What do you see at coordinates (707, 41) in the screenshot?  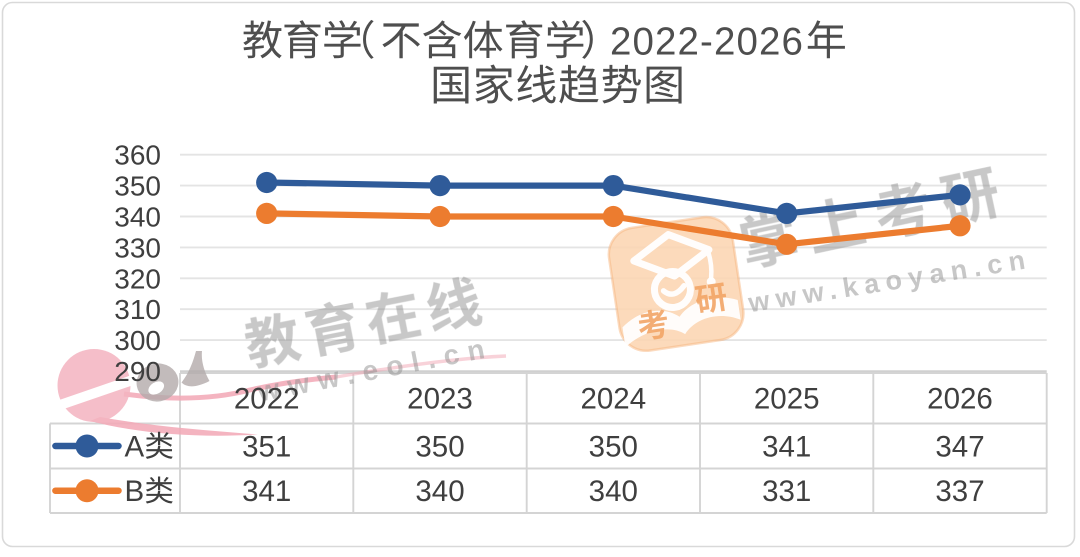 I see `svg-text: 2022-2026` at bounding box center [707, 41].